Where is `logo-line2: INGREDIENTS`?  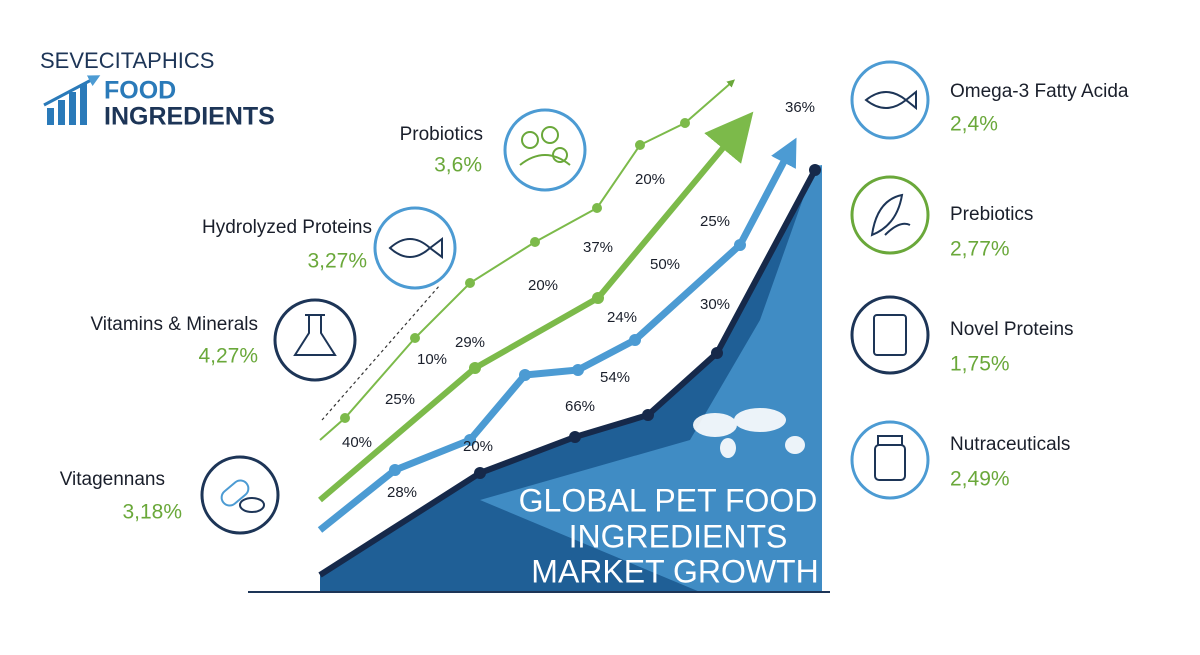
logo-line2: INGREDIENTS is located at coordinates (189, 117).